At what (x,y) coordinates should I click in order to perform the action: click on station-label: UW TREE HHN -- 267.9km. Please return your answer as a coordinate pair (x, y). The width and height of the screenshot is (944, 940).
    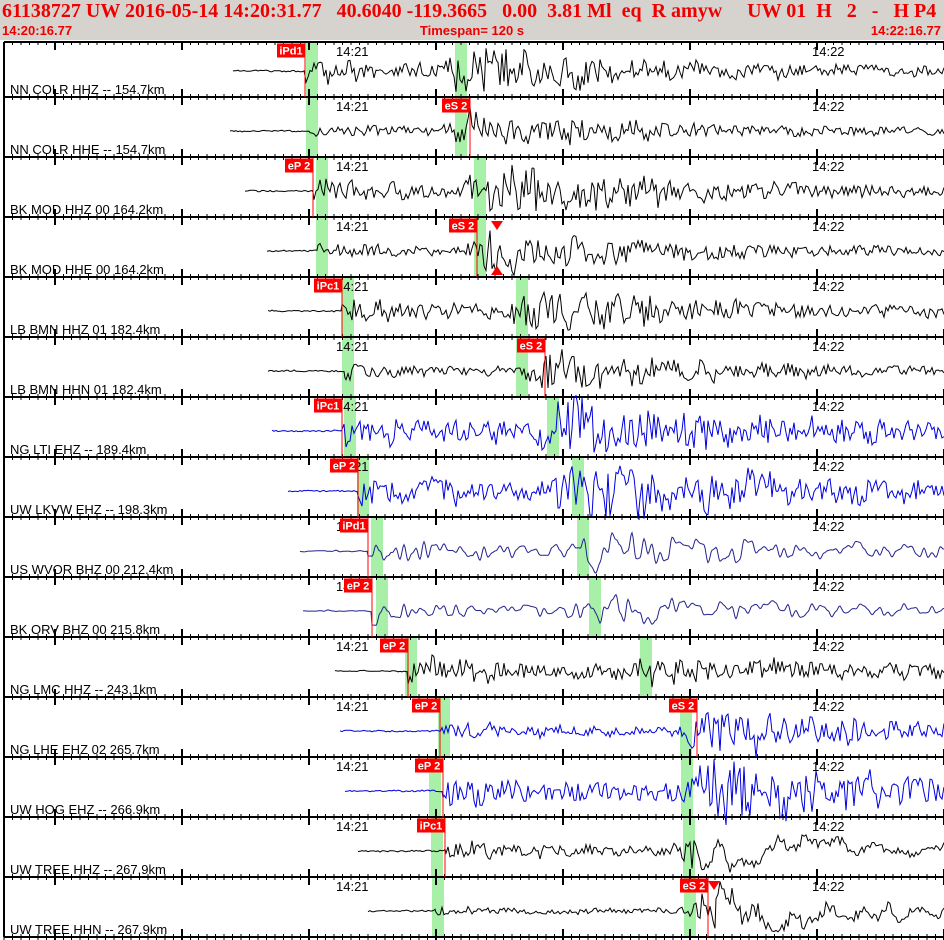
    Looking at the image, I should click on (88, 929).